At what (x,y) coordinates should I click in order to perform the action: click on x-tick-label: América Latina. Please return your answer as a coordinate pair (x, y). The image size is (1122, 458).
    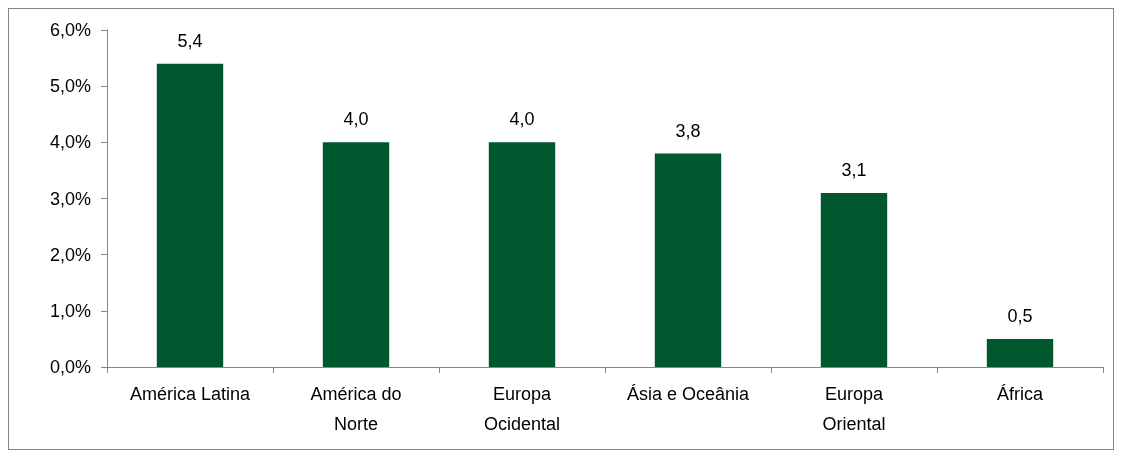
    Looking at the image, I should click on (190, 394).